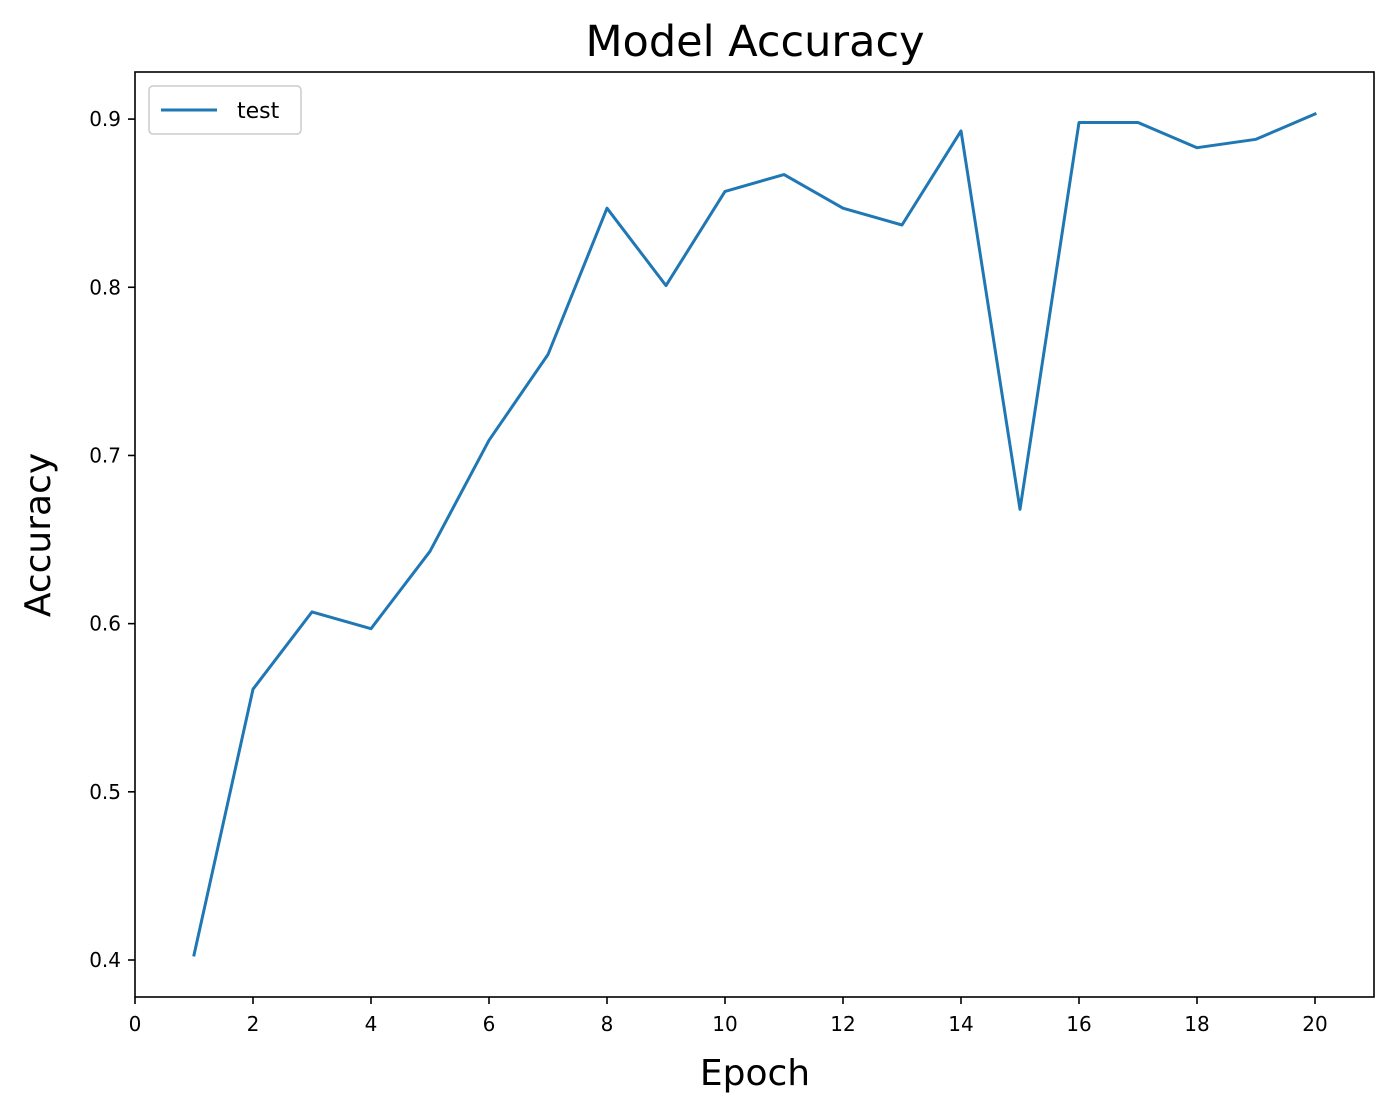  Describe the element at coordinates (371, 1024) in the screenshot. I see `x-tick-label: 4` at that location.